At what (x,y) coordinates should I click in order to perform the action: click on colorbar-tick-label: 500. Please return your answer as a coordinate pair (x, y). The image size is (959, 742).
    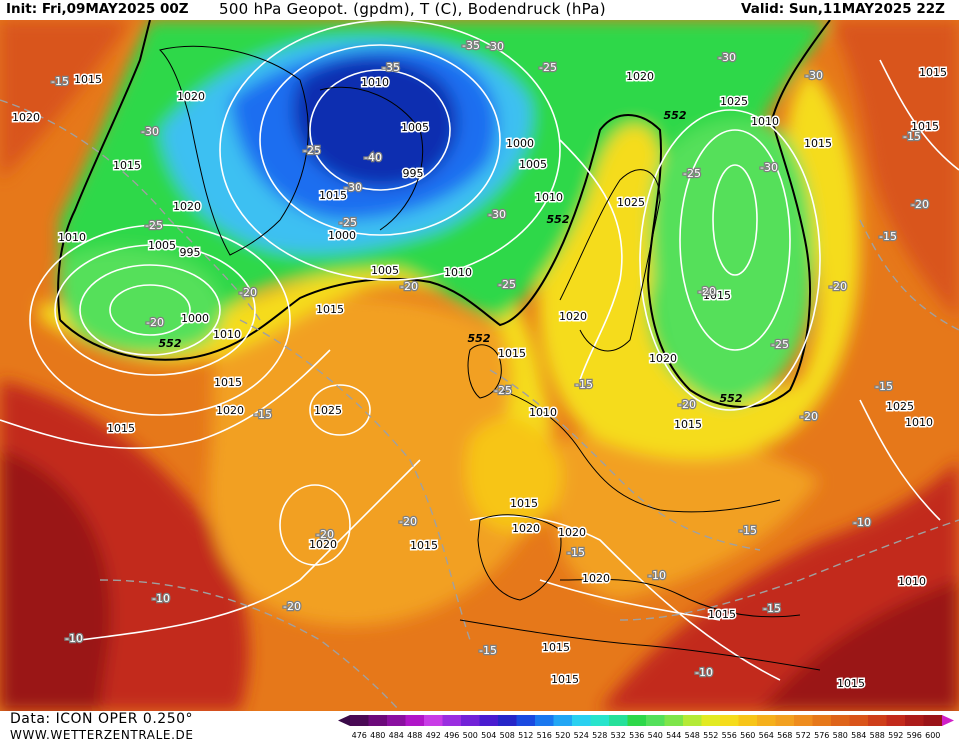
    Looking at the image, I should click on (470, 735).